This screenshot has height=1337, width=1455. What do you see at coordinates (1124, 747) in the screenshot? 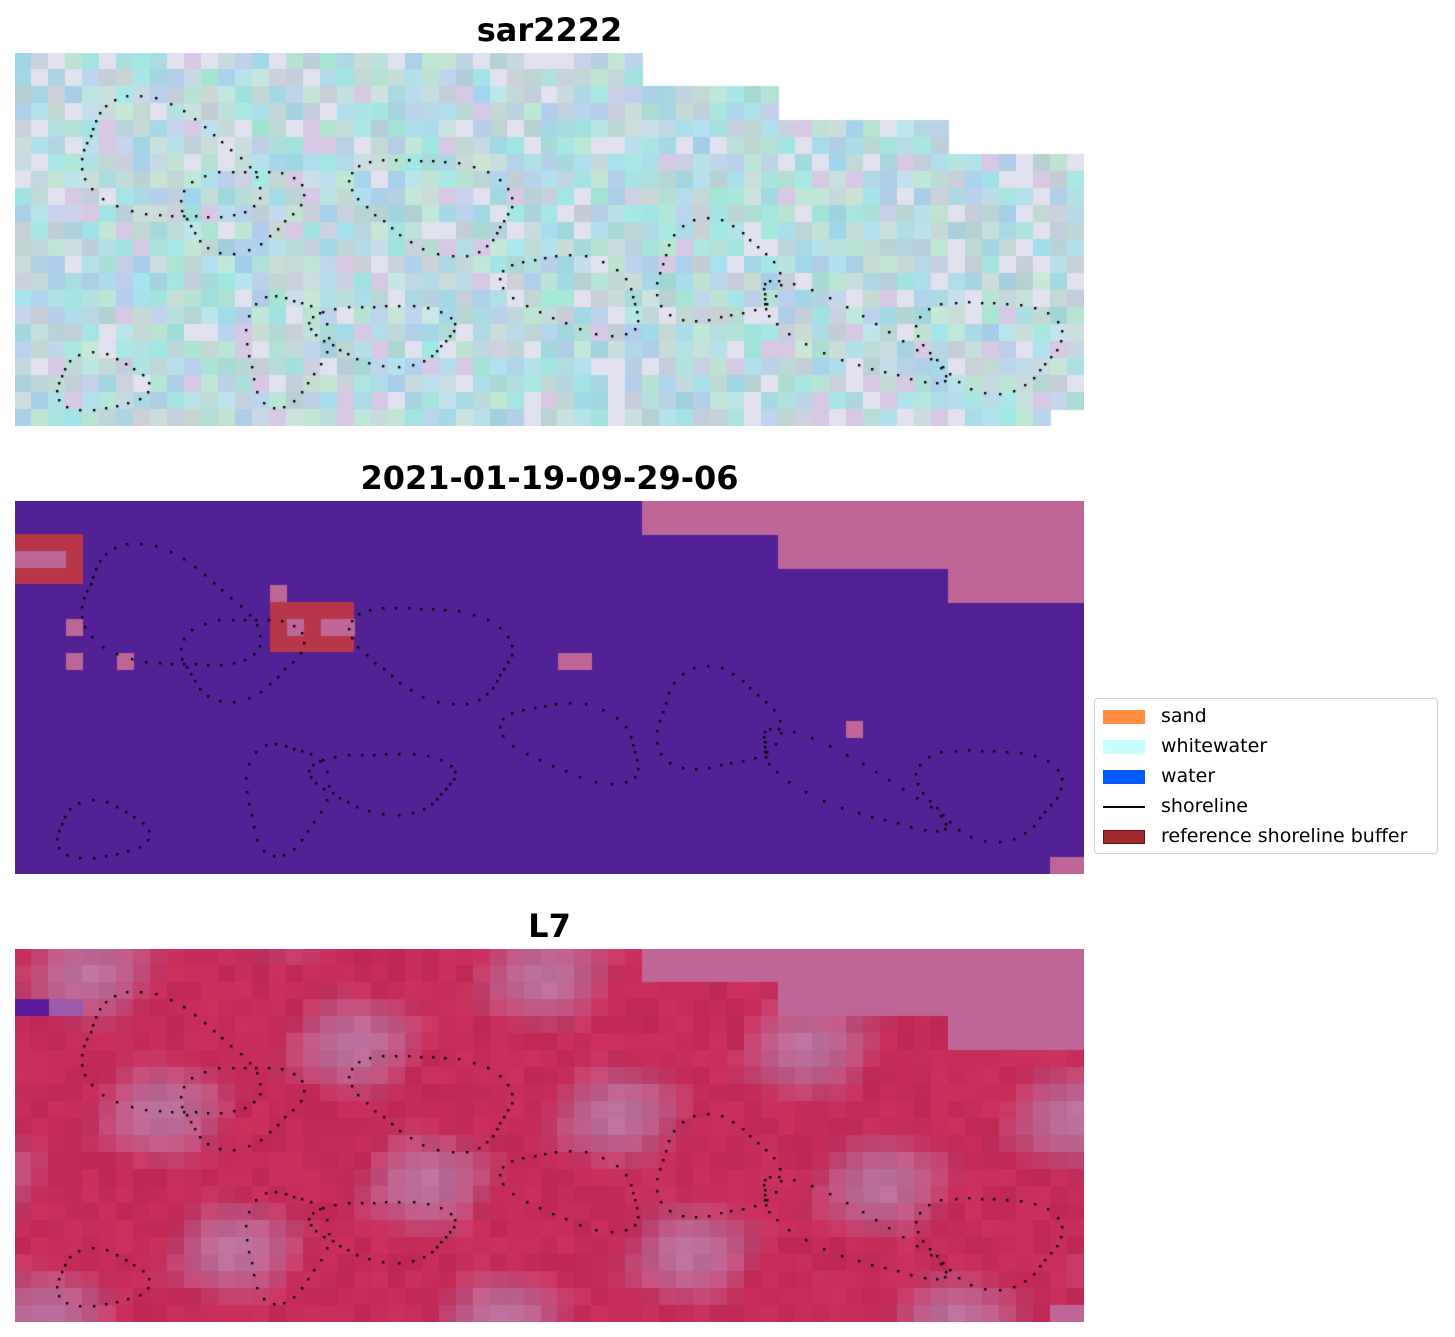
I see `whitewater-swatch-icon` at bounding box center [1124, 747].